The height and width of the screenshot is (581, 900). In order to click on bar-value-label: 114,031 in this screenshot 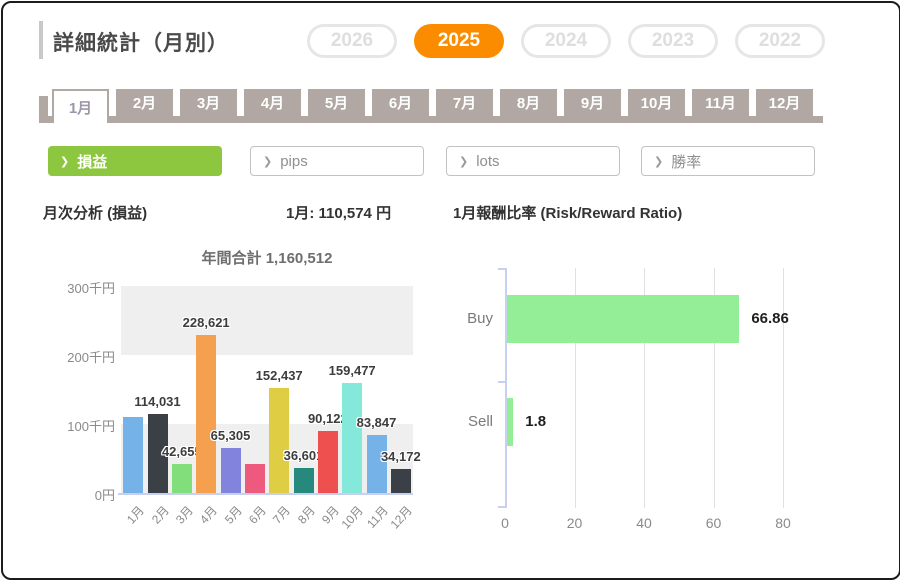, I will do `click(157, 402)`.